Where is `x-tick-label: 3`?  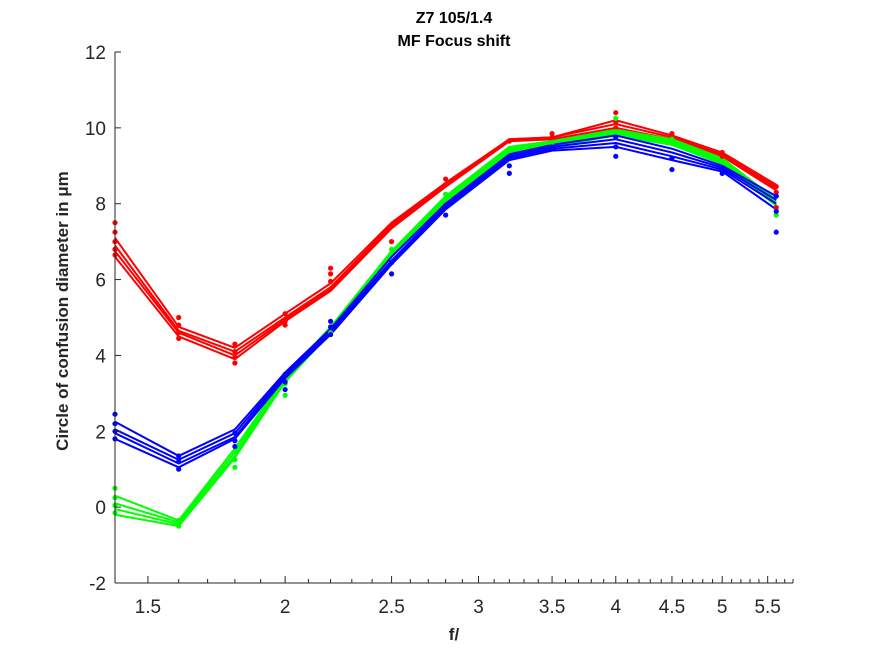
x-tick-label: 3 is located at coordinates (478, 607).